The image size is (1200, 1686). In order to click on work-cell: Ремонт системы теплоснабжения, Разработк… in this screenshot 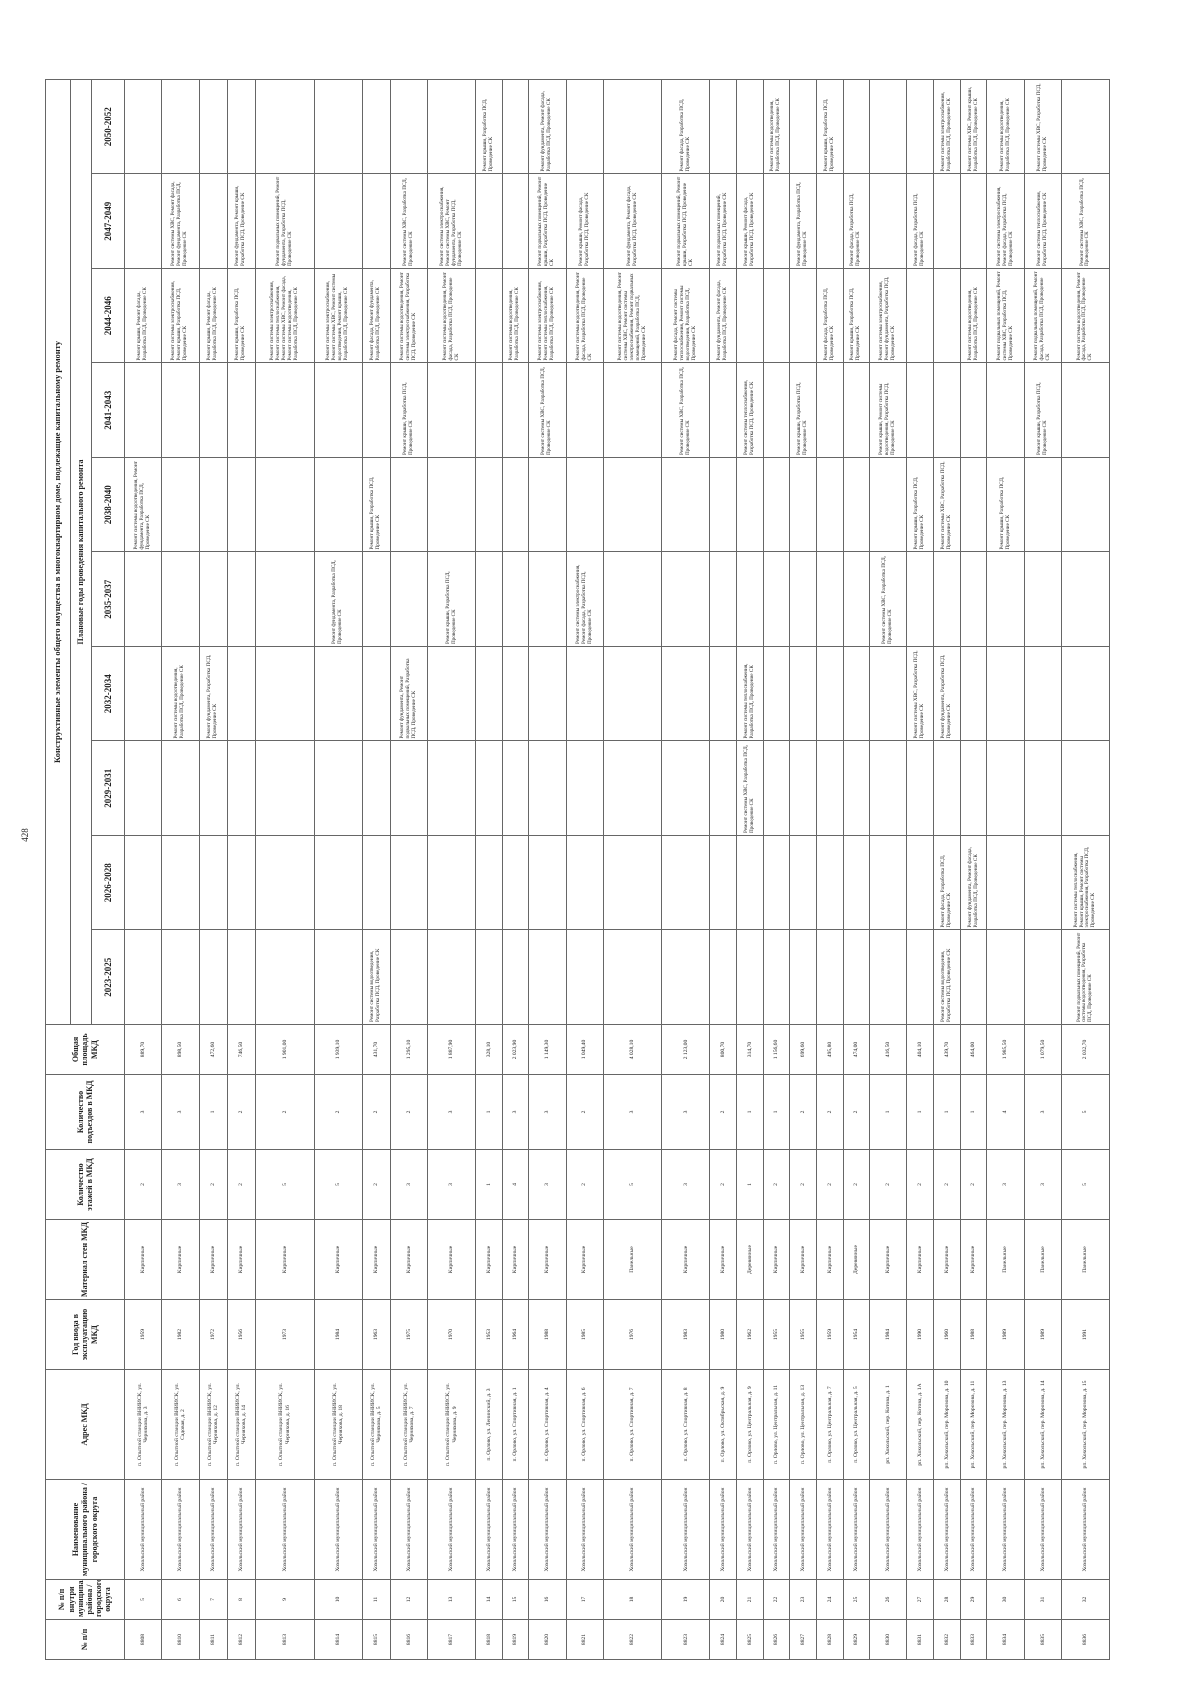, I will do `click(1043, 221)`.